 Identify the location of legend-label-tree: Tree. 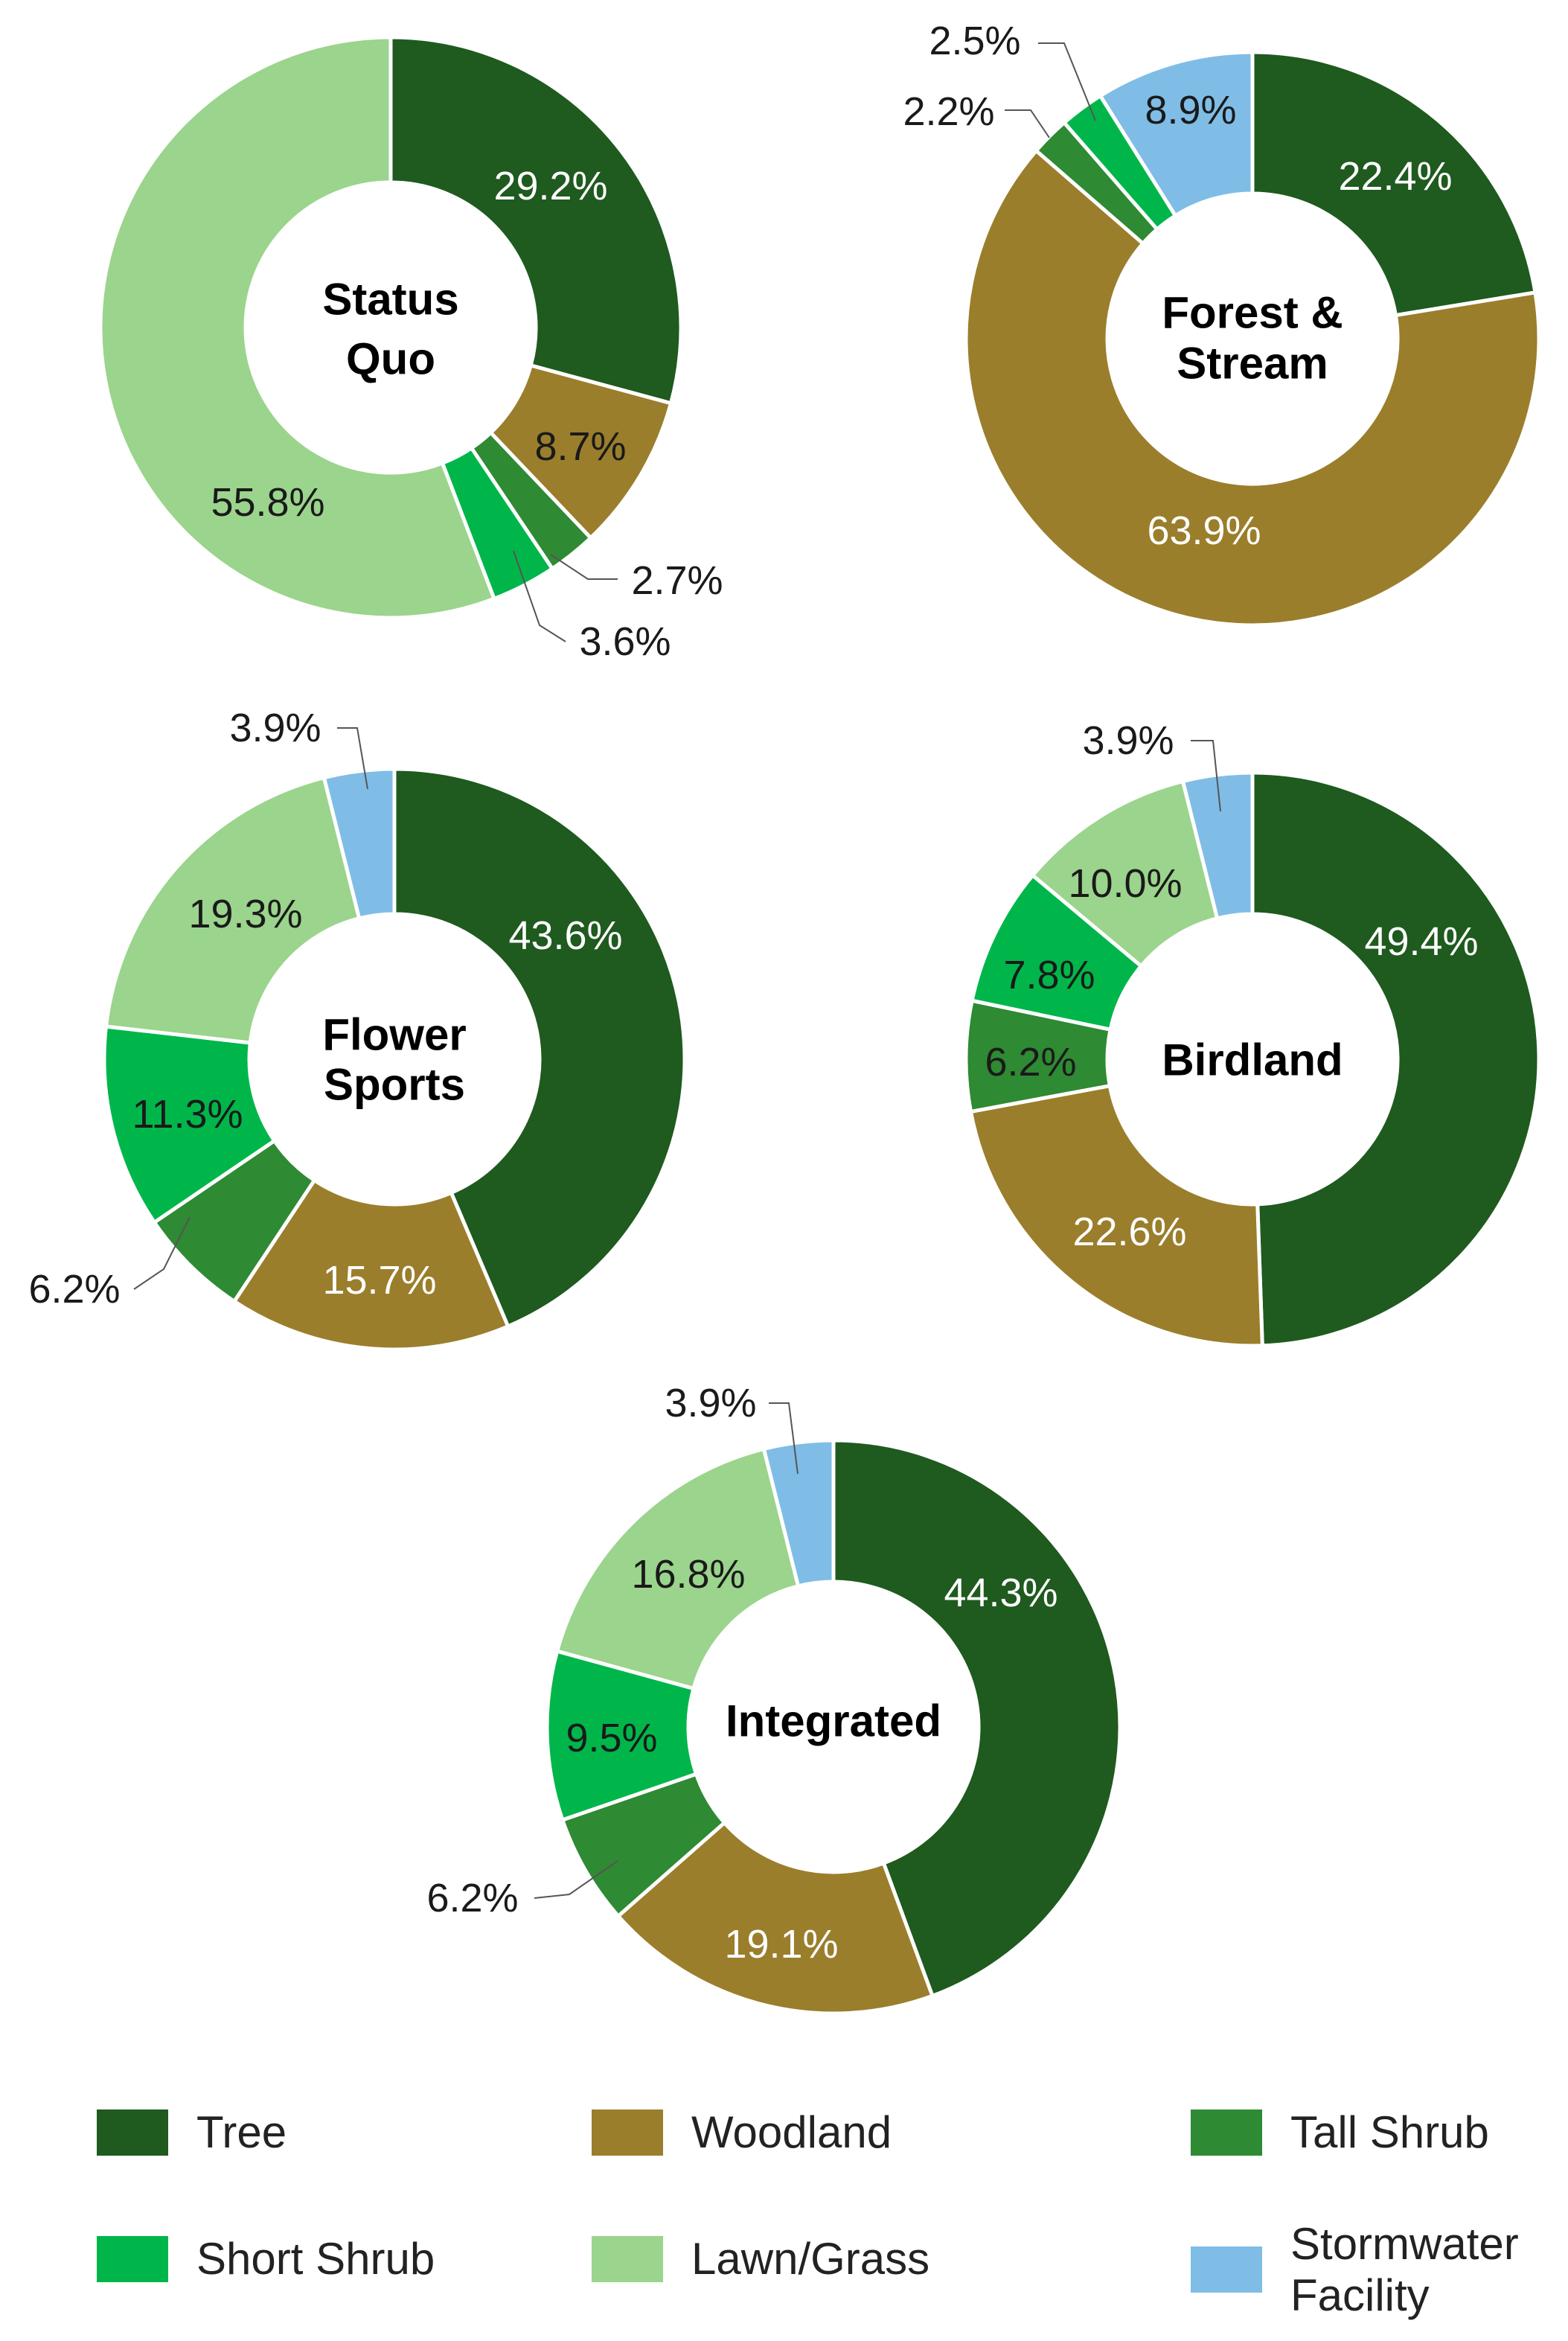
(241, 2132).